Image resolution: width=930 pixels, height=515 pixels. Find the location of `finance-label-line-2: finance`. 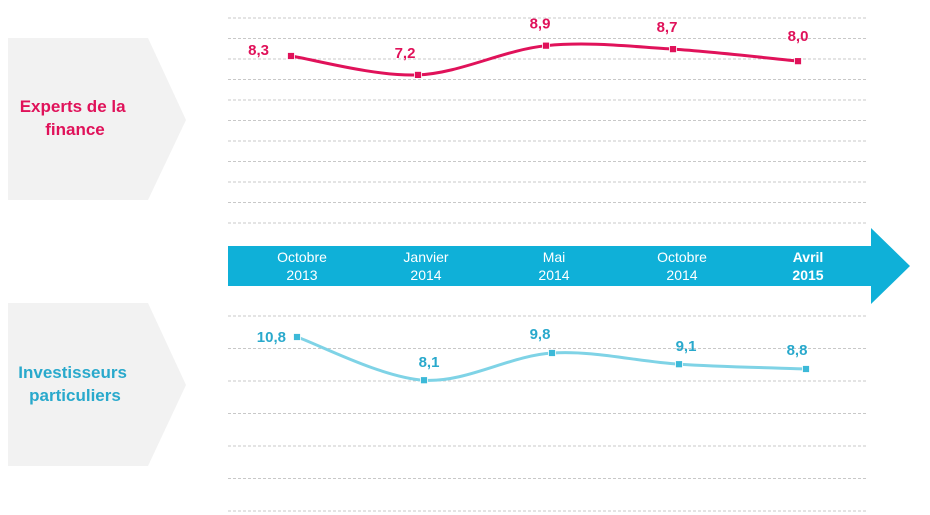

finance-label-line-2: finance is located at coordinates (75, 129).